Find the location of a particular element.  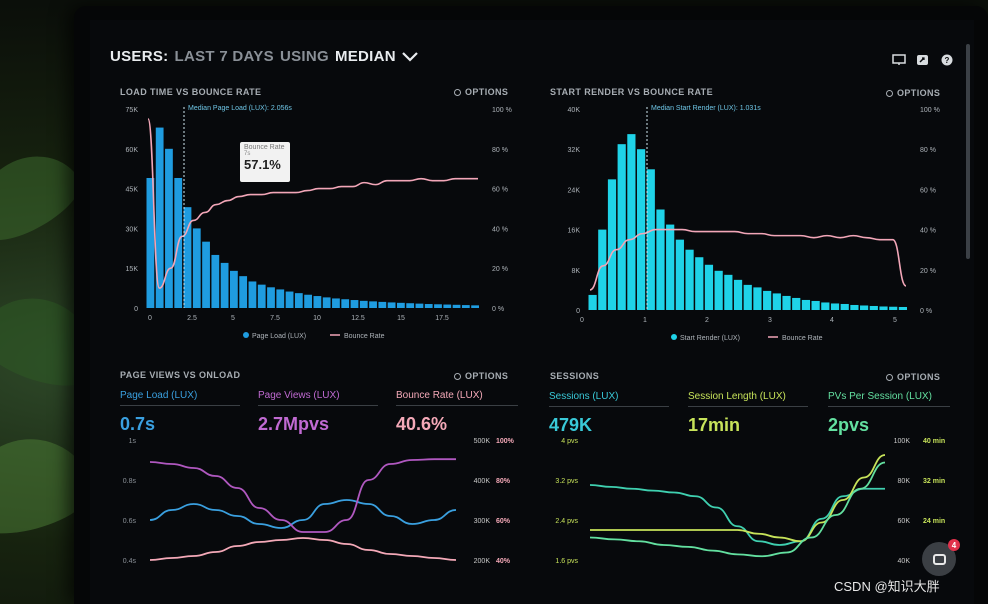

header-icons: ? is located at coordinates (923, 60).